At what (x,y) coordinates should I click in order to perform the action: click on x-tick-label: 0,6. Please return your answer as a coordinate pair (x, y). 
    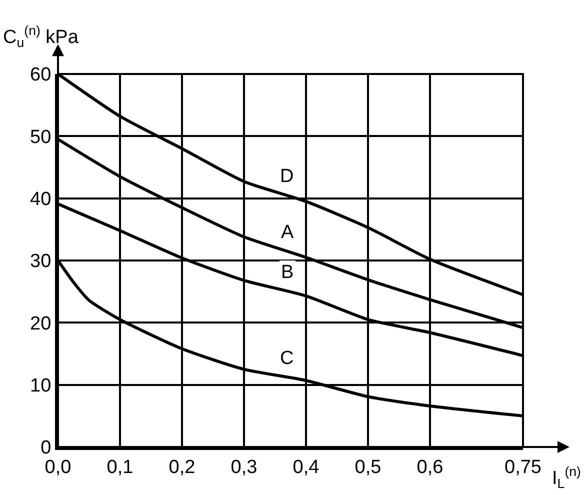
    Looking at the image, I should click on (430, 467).